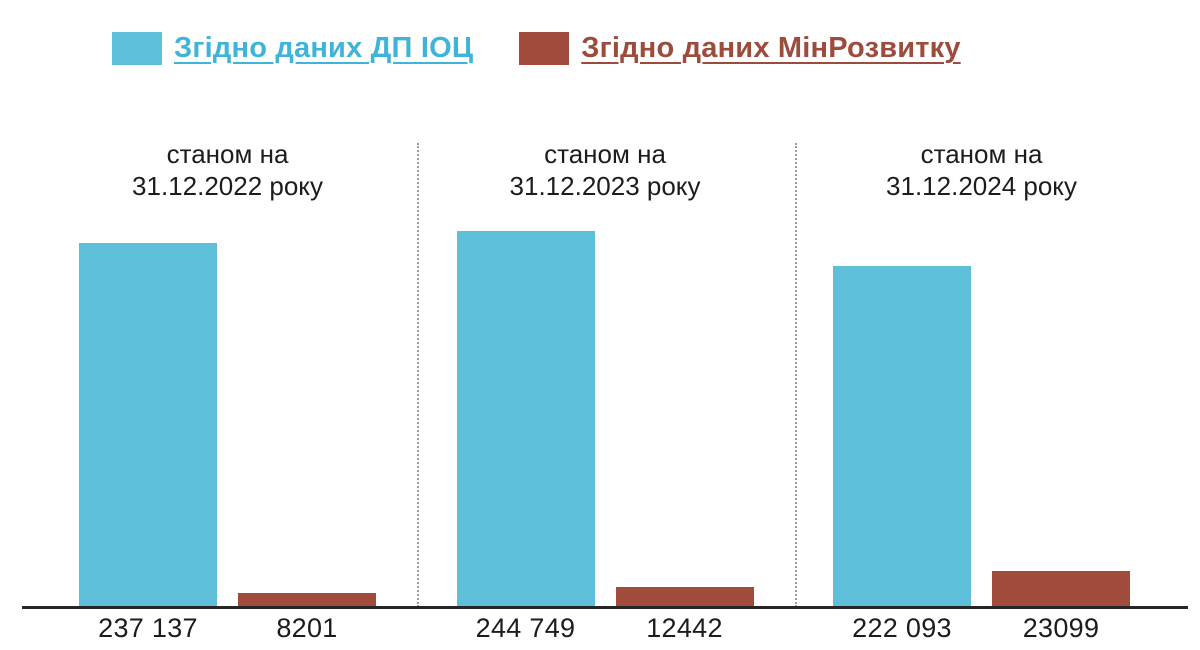 The image size is (1200, 650). Describe the element at coordinates (227, 170) in the screenshot. I see `group-header-2022: станом на 31.12.2022 року` at that location.